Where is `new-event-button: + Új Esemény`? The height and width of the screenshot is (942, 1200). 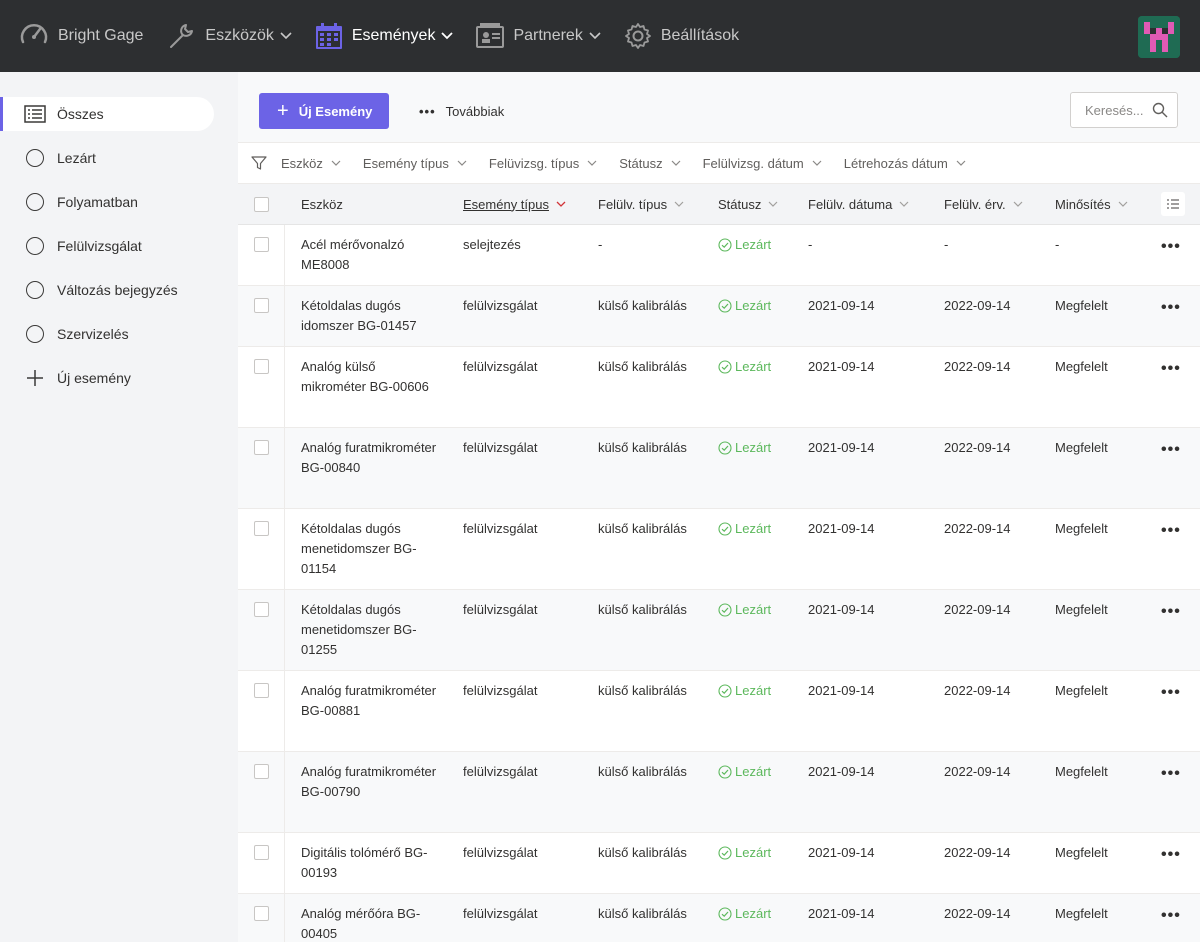
new-event-button: + Új Esemény is located at coordinates (324, 111).